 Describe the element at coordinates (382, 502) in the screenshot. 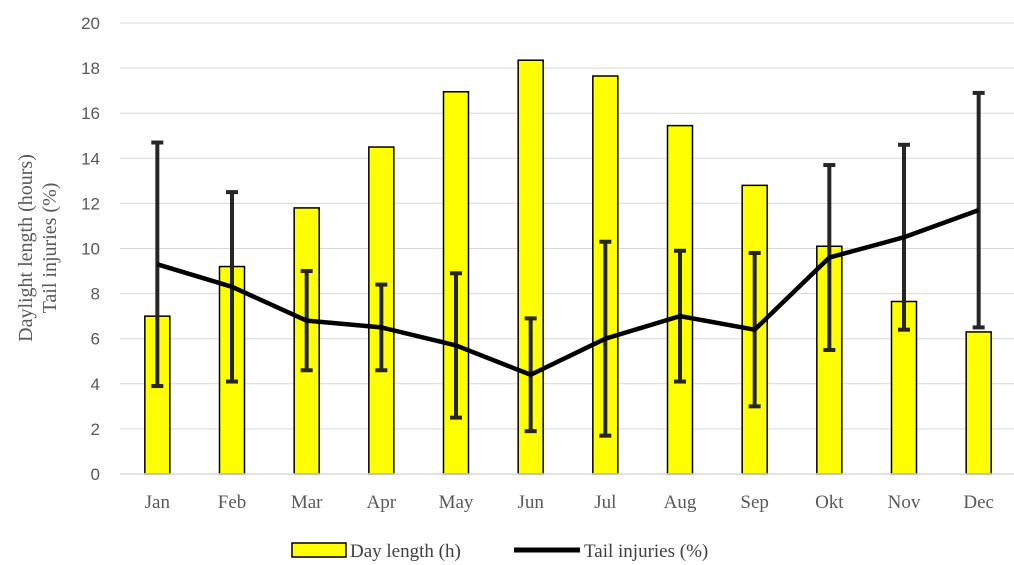

I see `x-tick-label: Apr` at that location.